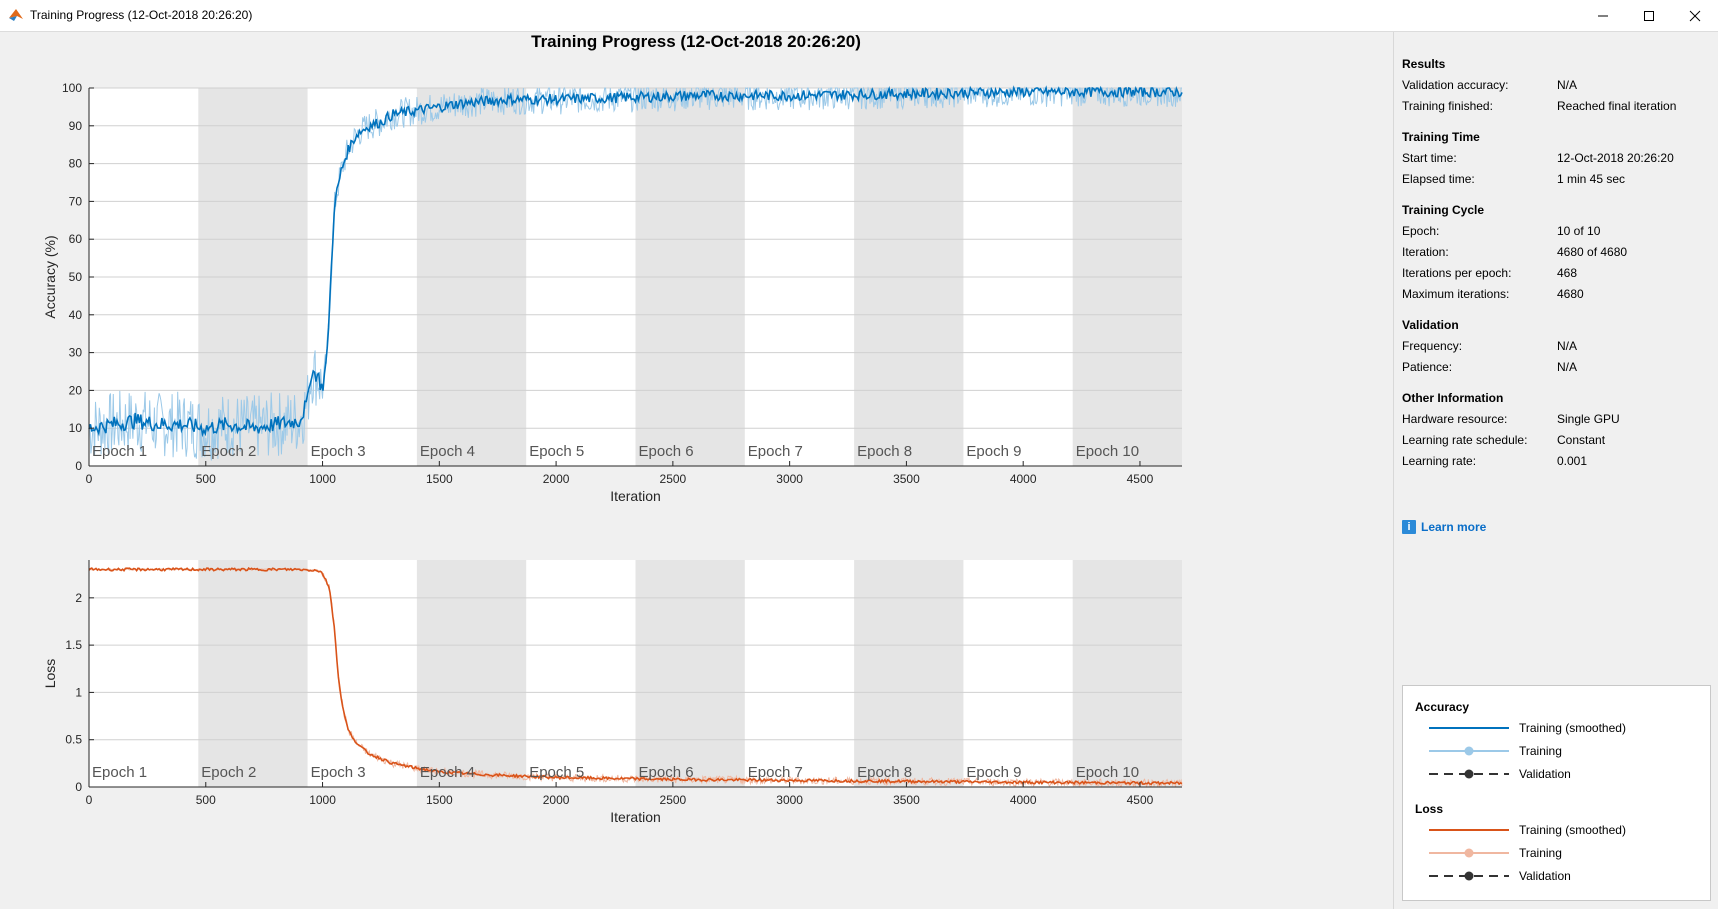 Image resolution: width=1718 pixels, height=909 pixels. I want to click on validation-accuracy-value: N/A, so click(1567, 85).